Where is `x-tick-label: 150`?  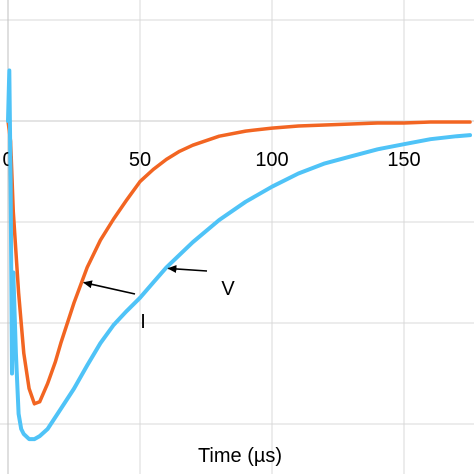 x-tick-label: 150 is located at coordinates (403, 160).